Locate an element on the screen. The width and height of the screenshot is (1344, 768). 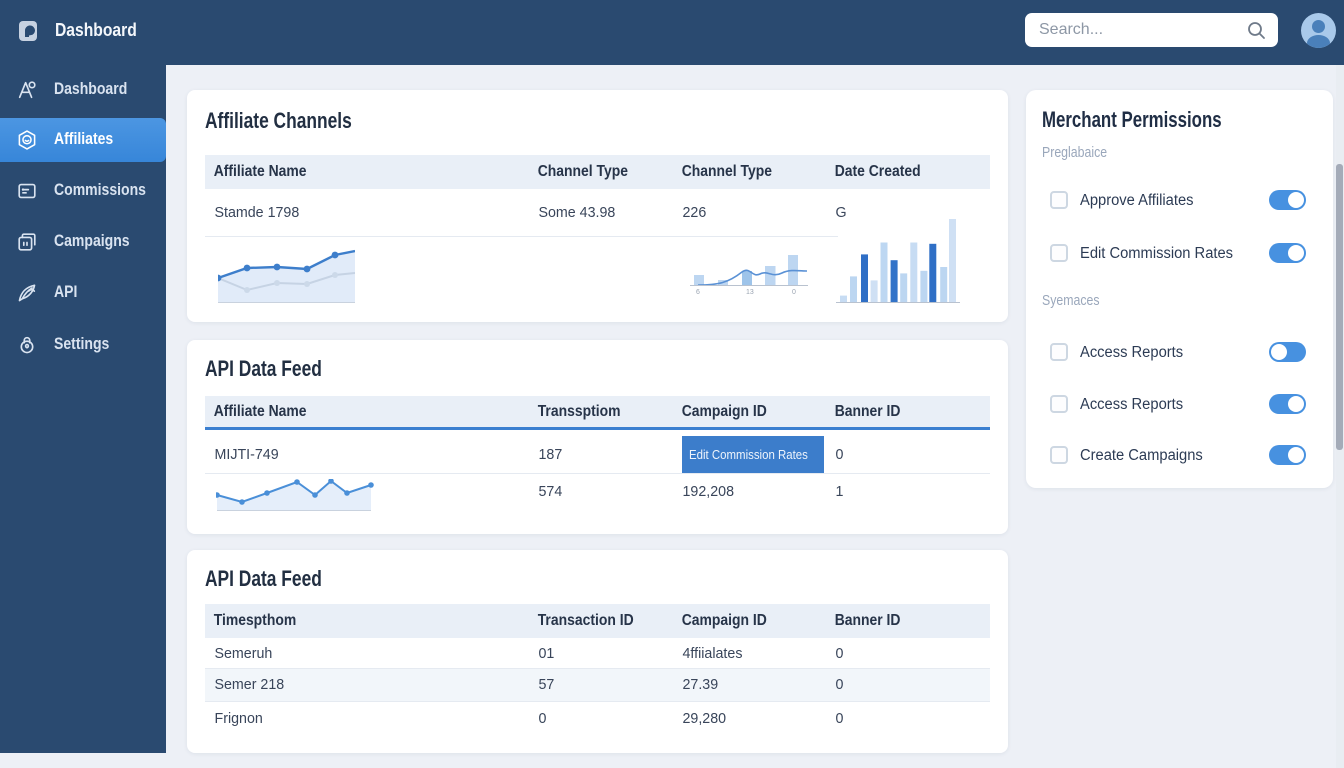
svg-text: 13 is located at coordinates (750, 292).